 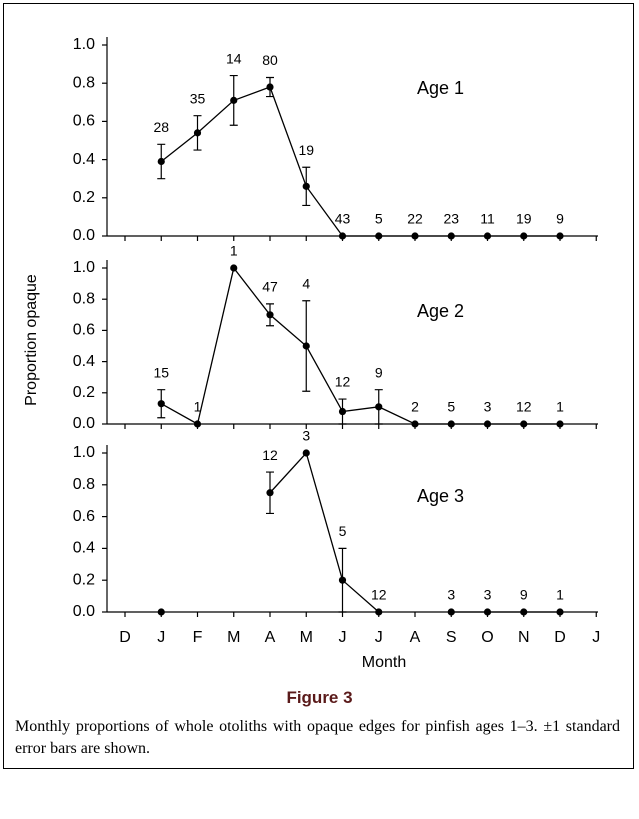 What do you see at coordinates (487, 637) in the screenshot?
I see `x-tick-label: O` at bounding box center [487, 637].